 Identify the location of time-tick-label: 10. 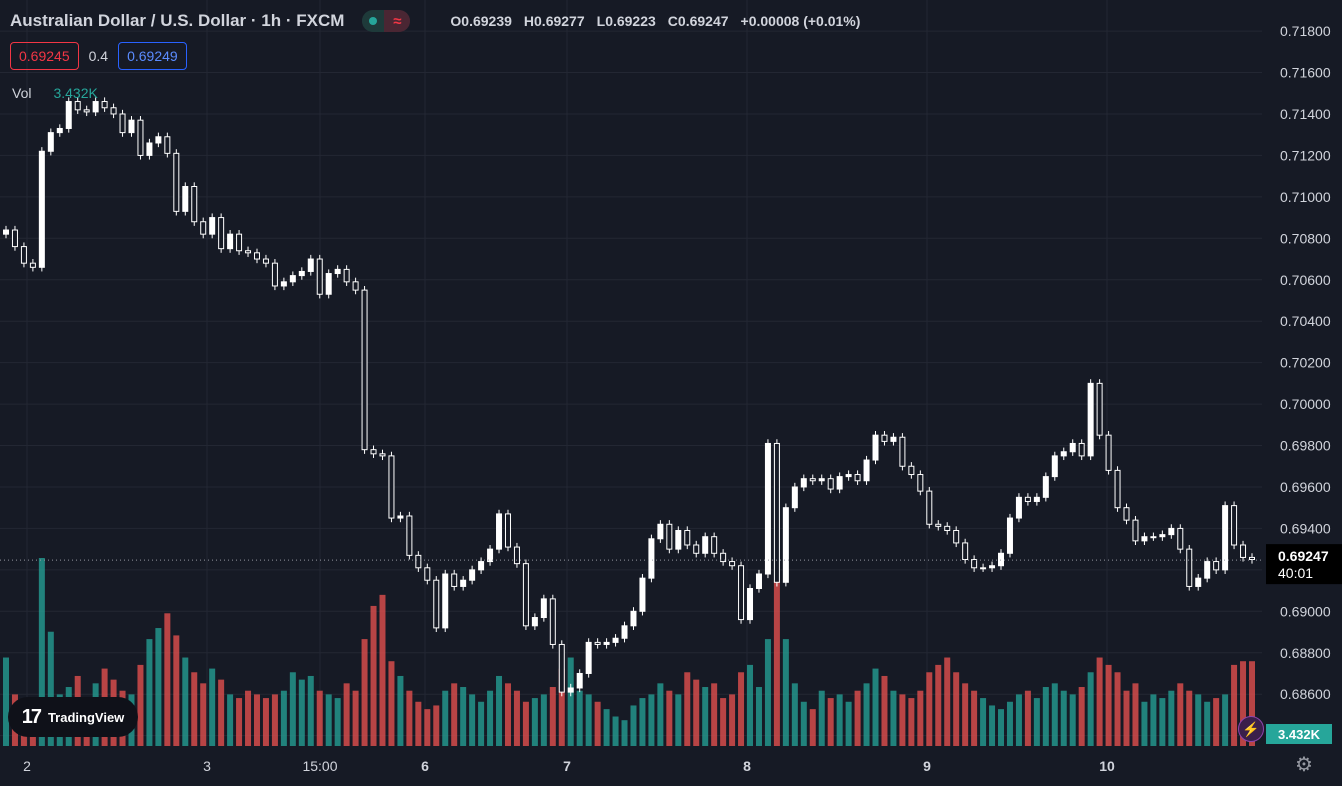
(1107, 766).